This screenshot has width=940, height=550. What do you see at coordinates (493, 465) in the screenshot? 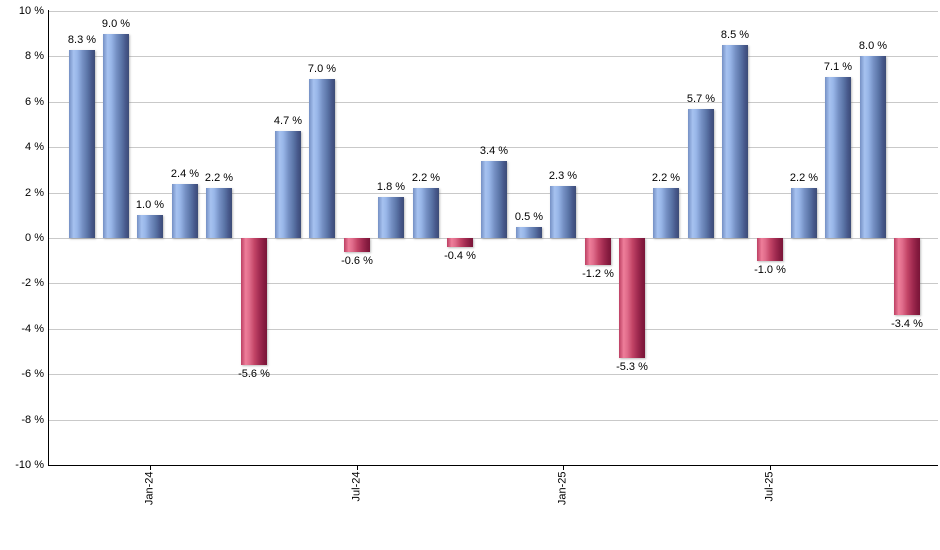
I see `x-axis-line` at bounding box center [493, 465].